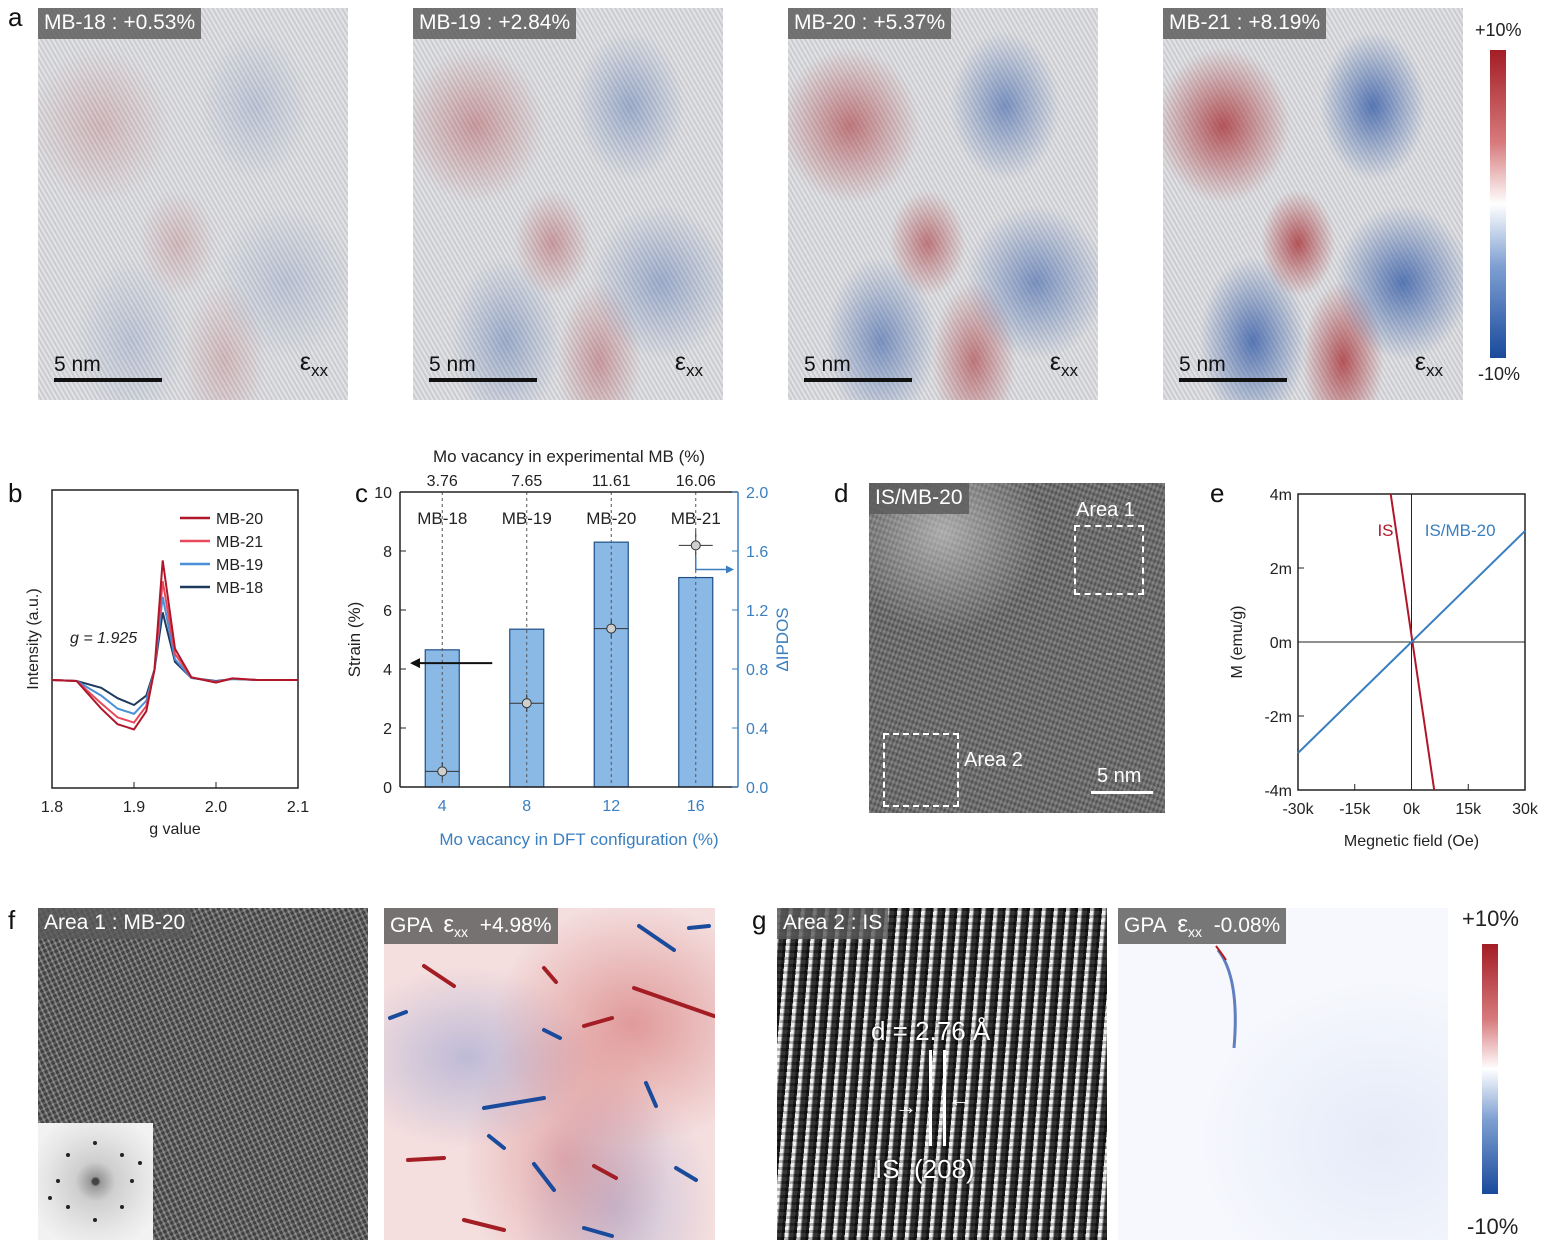 The image size is (1549, 1247). I want to click on legend-label-b-0: MB-20, so click(239, 519).